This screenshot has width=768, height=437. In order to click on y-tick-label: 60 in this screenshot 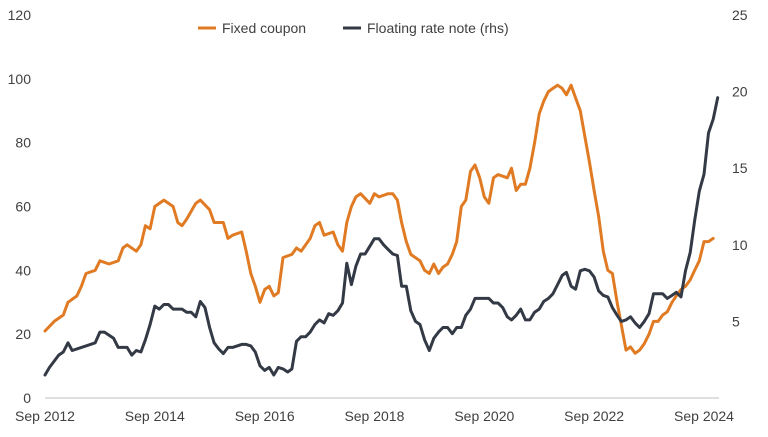, I will do `click(23, 207)`.